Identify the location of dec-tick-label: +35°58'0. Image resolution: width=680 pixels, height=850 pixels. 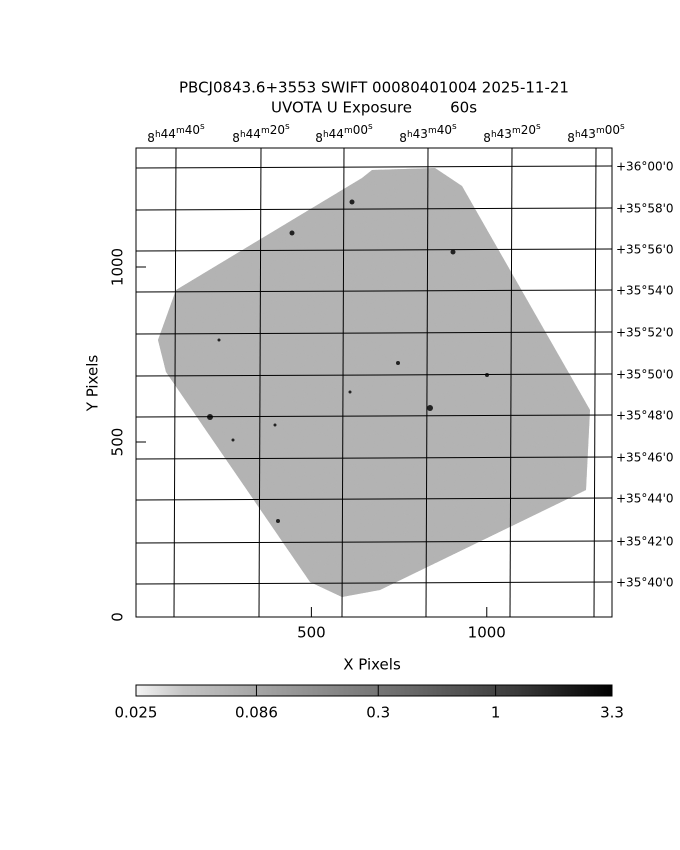
(645, 209).